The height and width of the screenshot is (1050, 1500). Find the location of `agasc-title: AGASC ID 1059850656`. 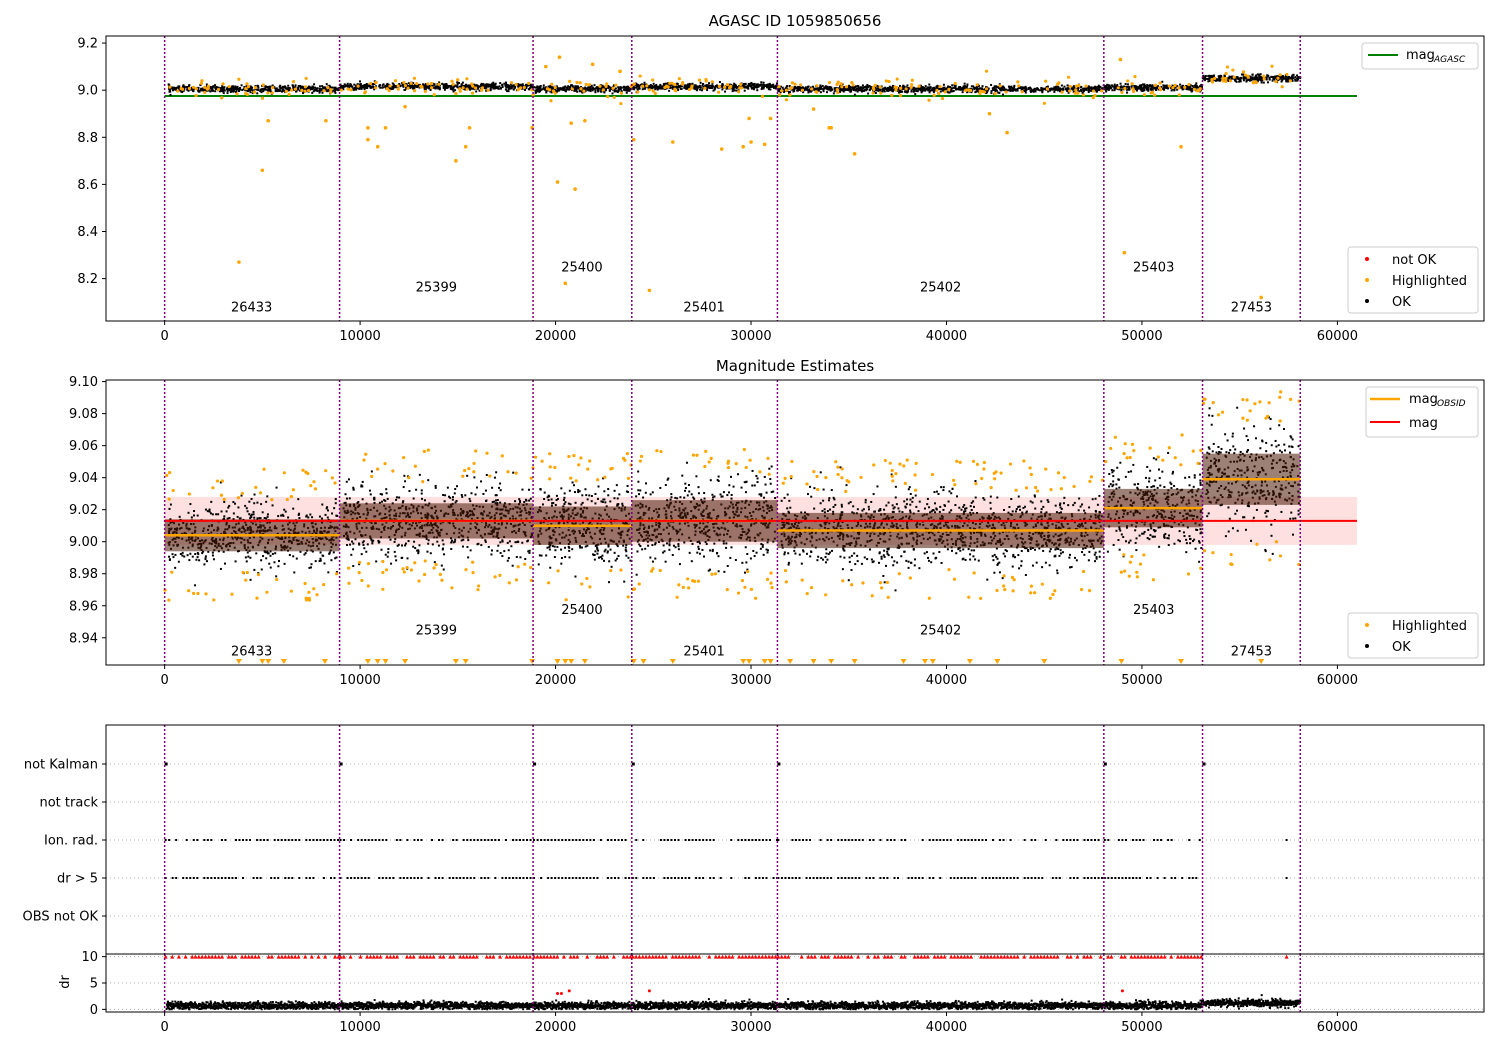

agasc-title: AGASC ID 1059850656 is located at coordinates (795, 21).